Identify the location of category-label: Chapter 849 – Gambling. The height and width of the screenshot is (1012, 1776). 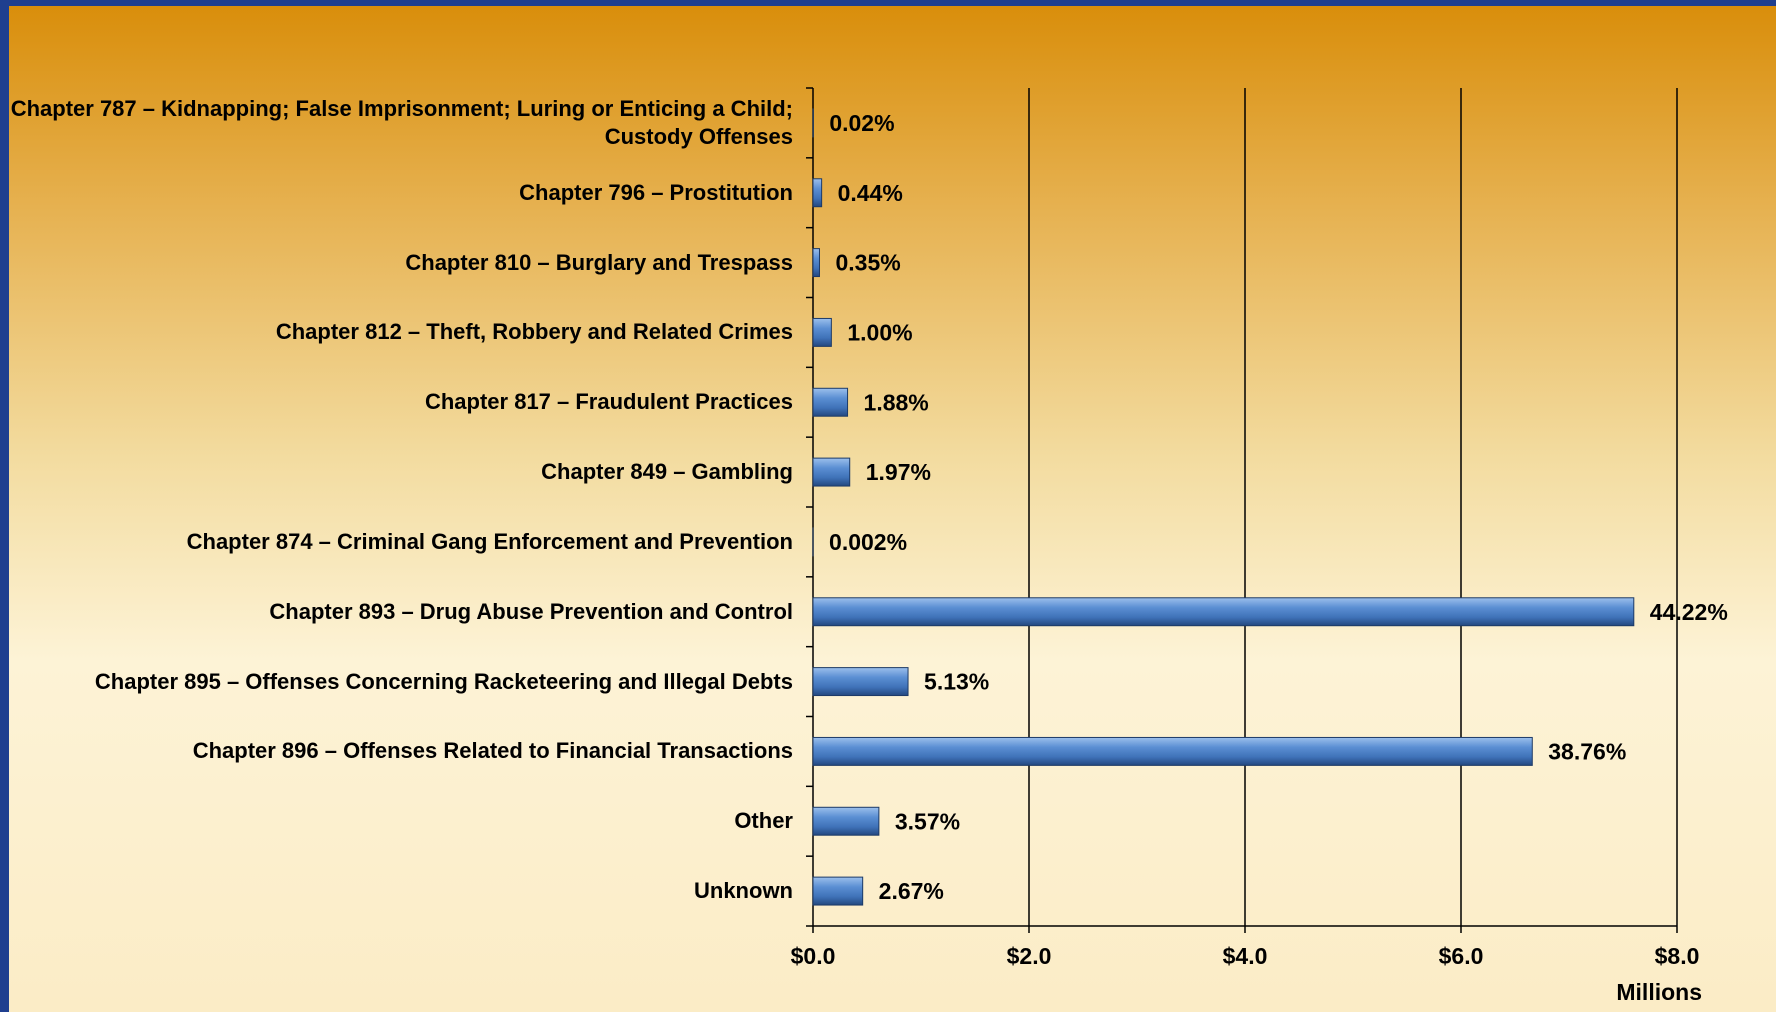
(667, 472).